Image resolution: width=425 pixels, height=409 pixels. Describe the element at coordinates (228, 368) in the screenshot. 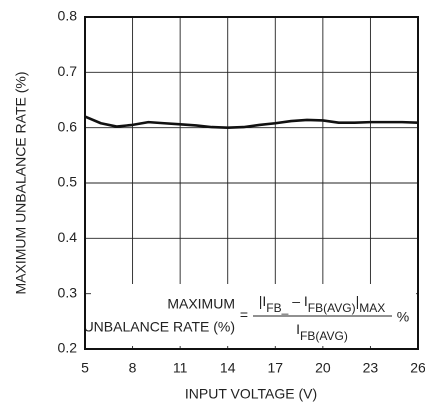

I see `x-tick-label: 14` at that location.